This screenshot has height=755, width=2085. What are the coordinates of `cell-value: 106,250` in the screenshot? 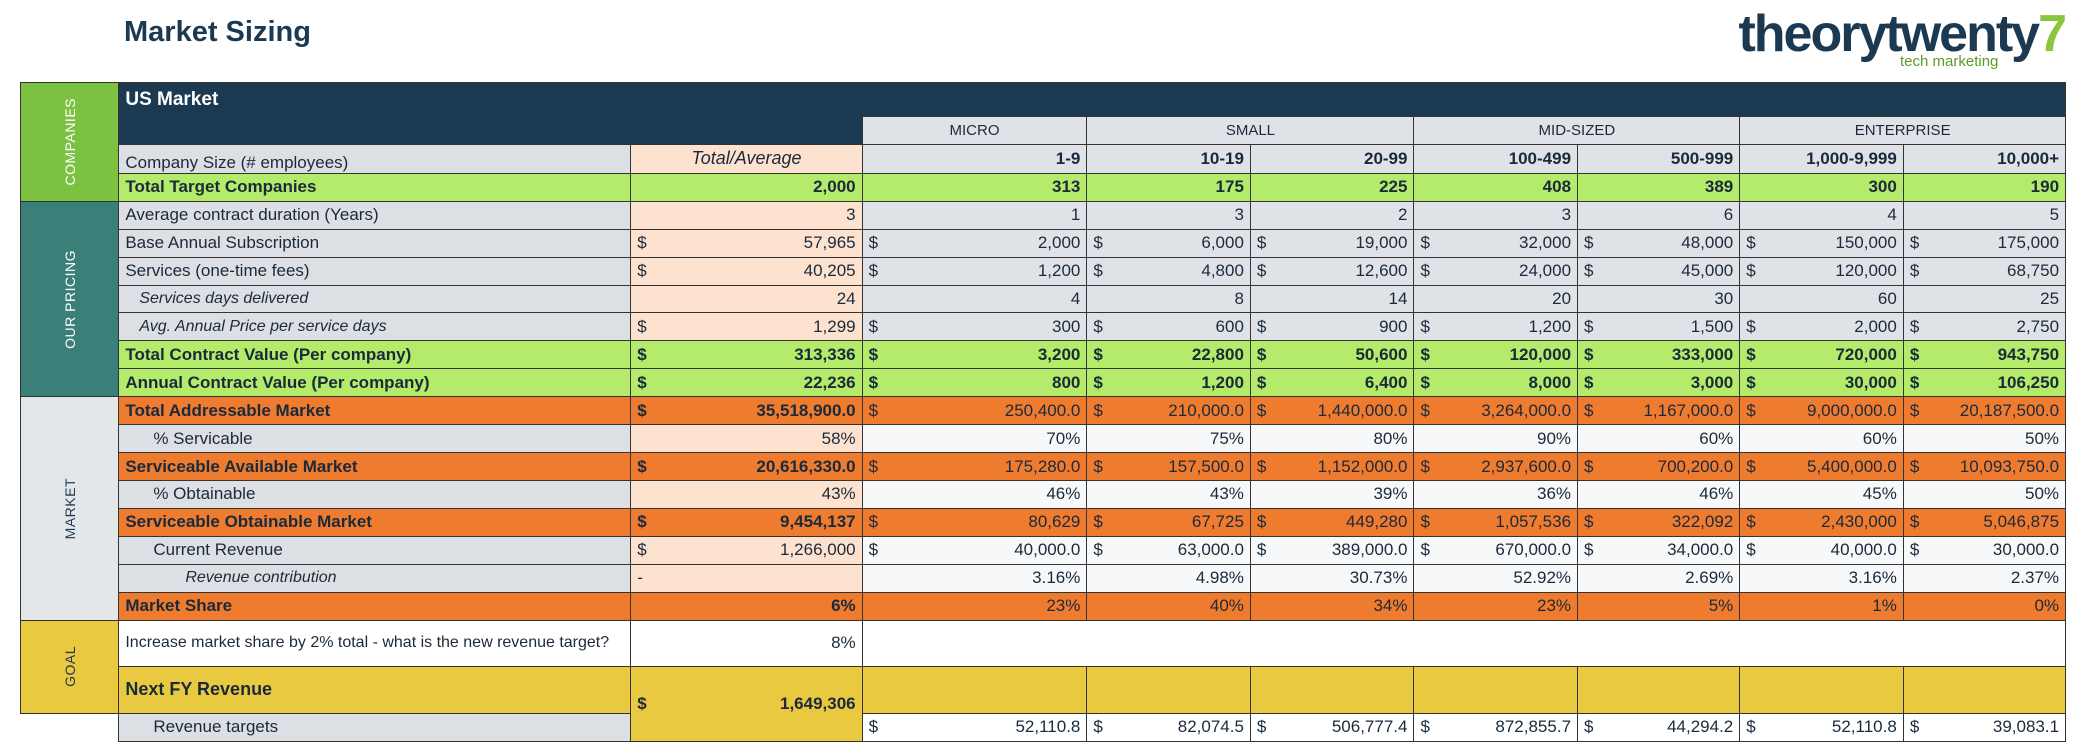 It's located at (2028, 382).